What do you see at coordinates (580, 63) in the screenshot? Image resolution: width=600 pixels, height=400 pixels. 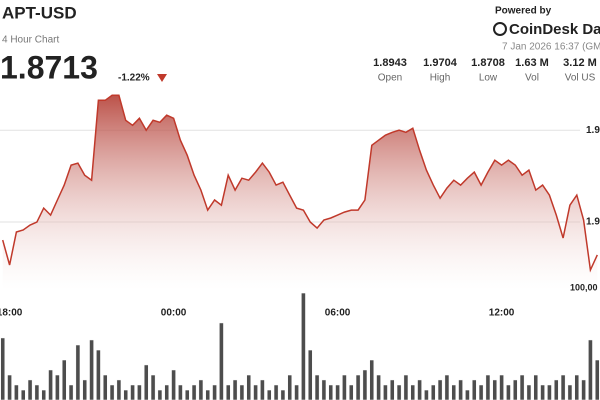 I see `stat-value: 3.12 M` at bounding box center [580, 63].